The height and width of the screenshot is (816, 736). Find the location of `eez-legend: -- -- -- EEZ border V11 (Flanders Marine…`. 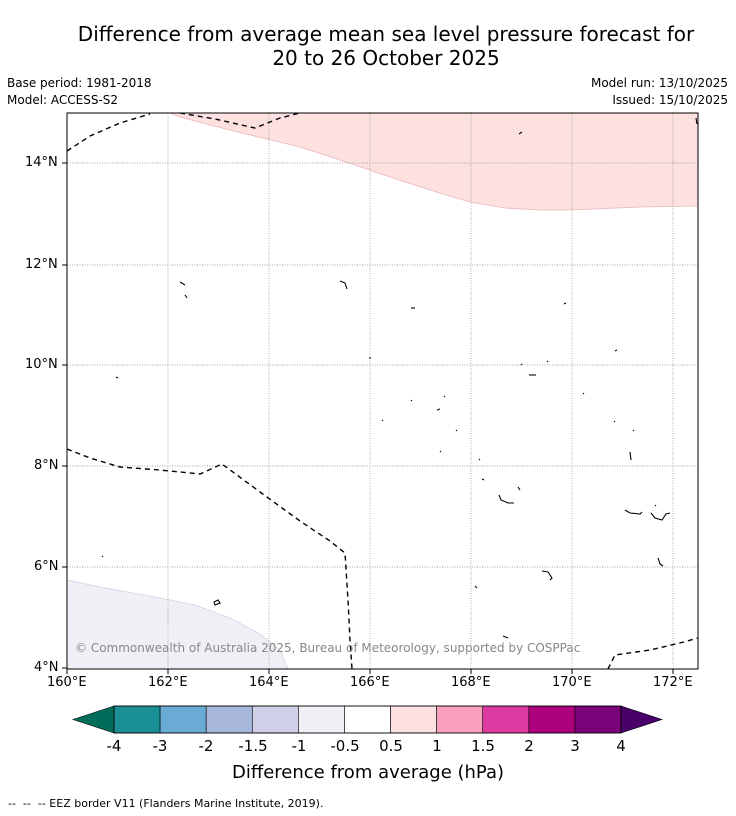

eez-legend: -- -- -- EEZ border V11 (Flanders Marine… is located at coordinates (166, 803).